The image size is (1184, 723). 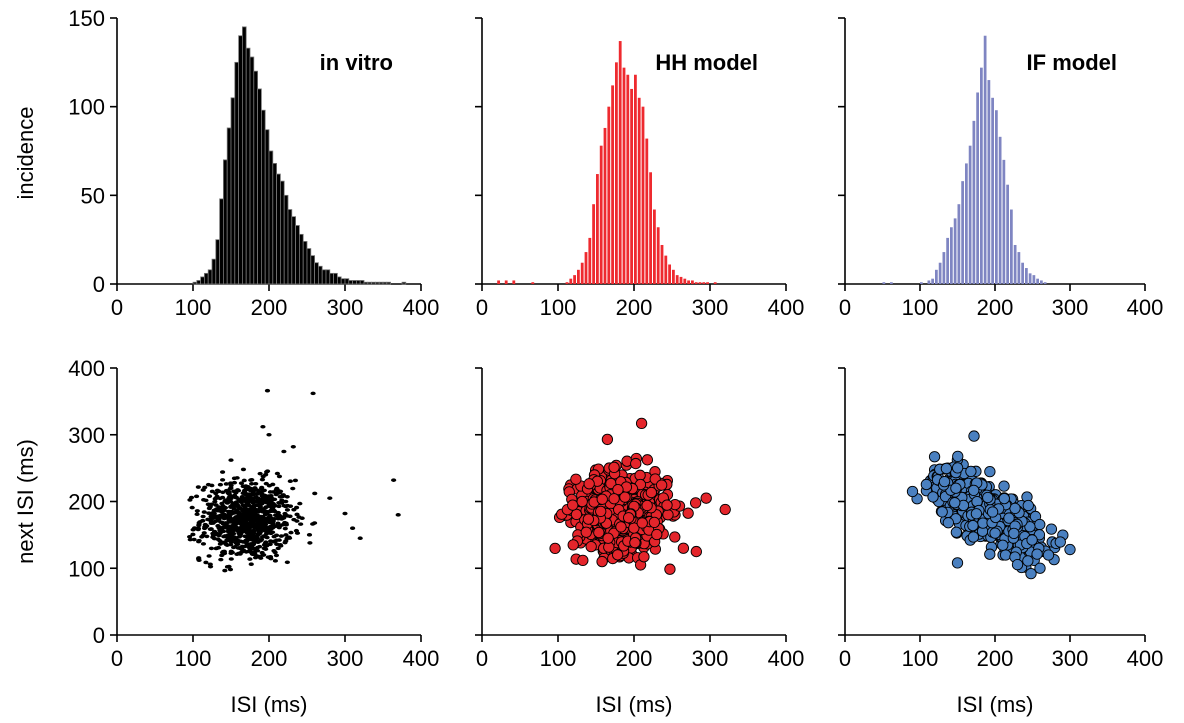 I want to click on in-vitro-scatter-y-tick-label: 0, so click(x=99, y=635).